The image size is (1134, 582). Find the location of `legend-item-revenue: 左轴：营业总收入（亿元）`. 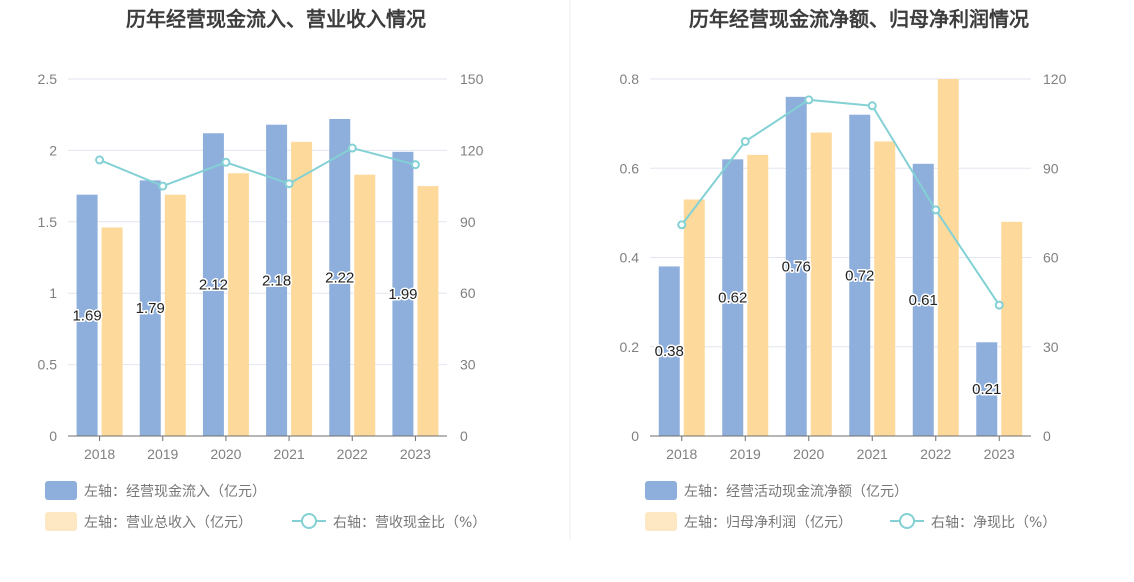

legend-item-revenue: 左轴：营业总收入（亿元） is located at coordinates (148, 521).